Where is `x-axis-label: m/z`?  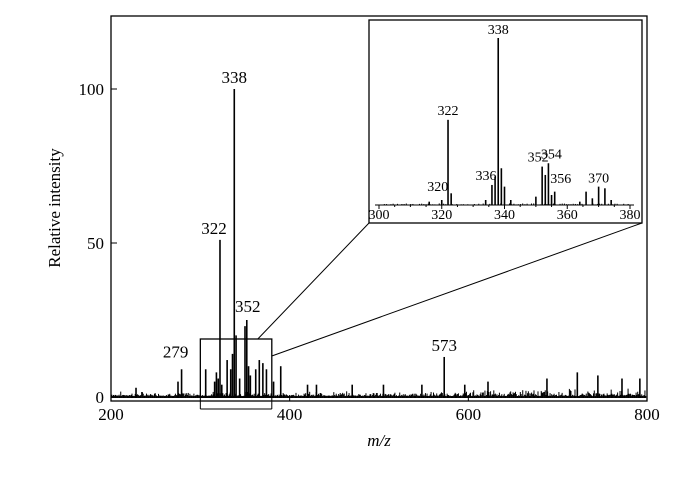 x-axis-label: m/z is located at coordinates (379, 440).